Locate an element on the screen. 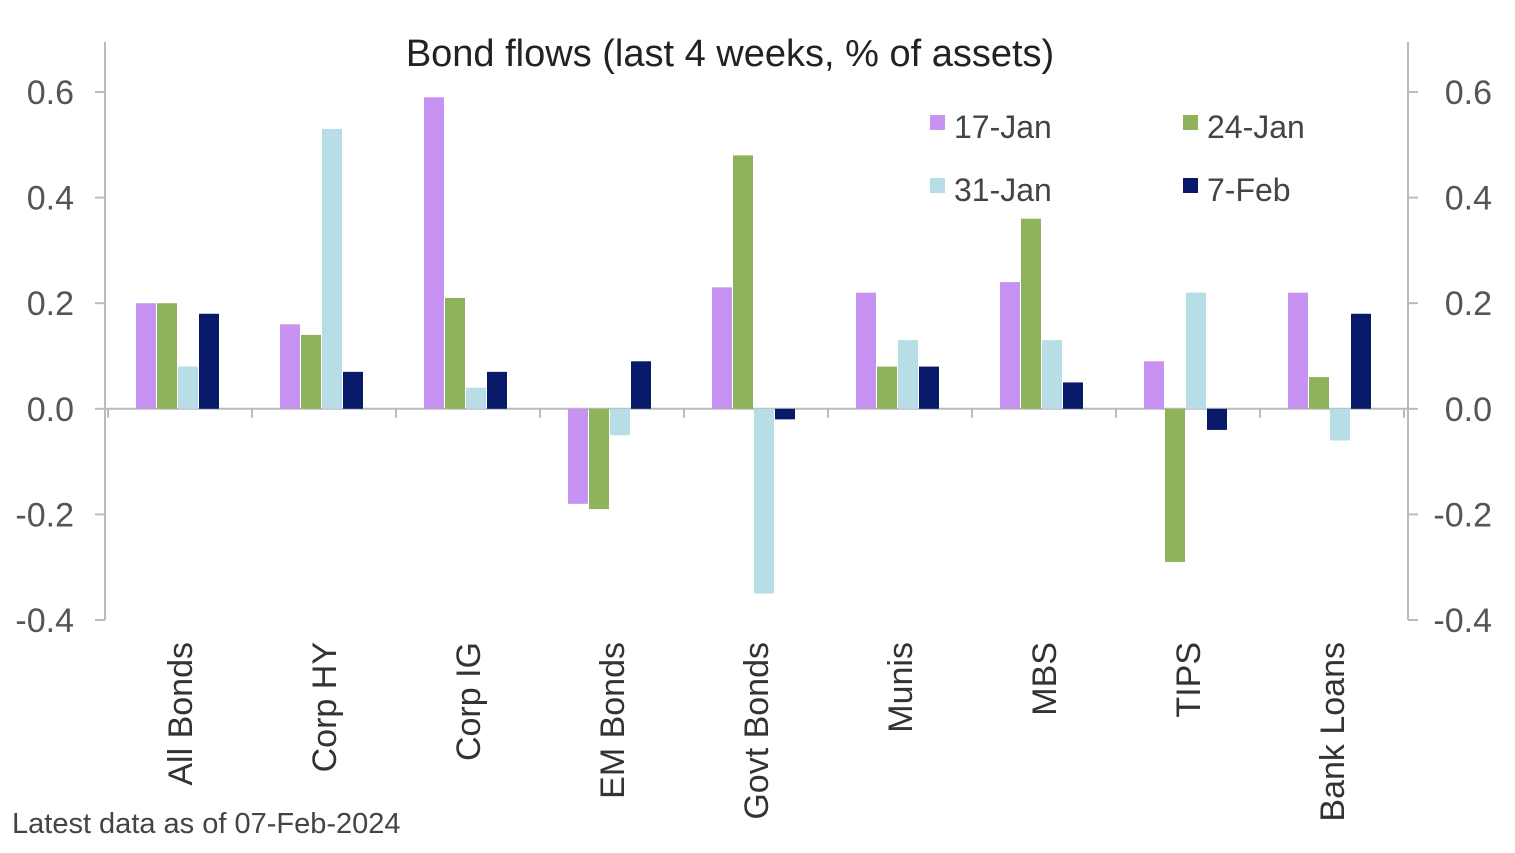  bar-17-jan-mbs is located at coordinates (1010, 345).